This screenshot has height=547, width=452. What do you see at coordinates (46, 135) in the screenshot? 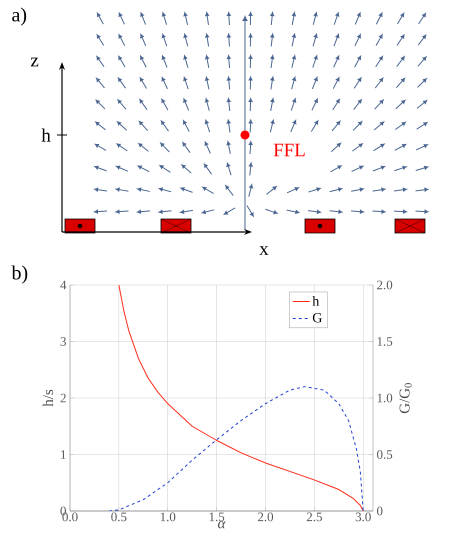
I see `text: h` at bounding box center [46, 135].